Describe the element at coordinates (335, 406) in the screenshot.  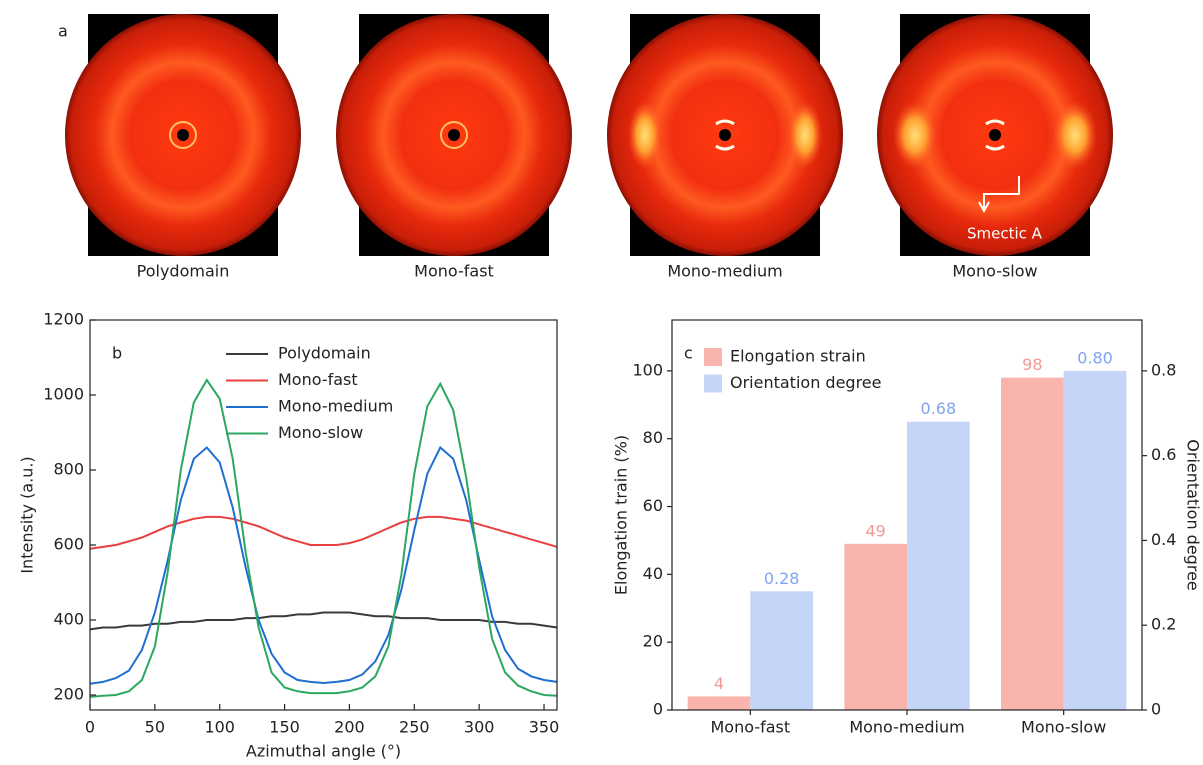
I see `legend-label: Mono-medium` at that location.